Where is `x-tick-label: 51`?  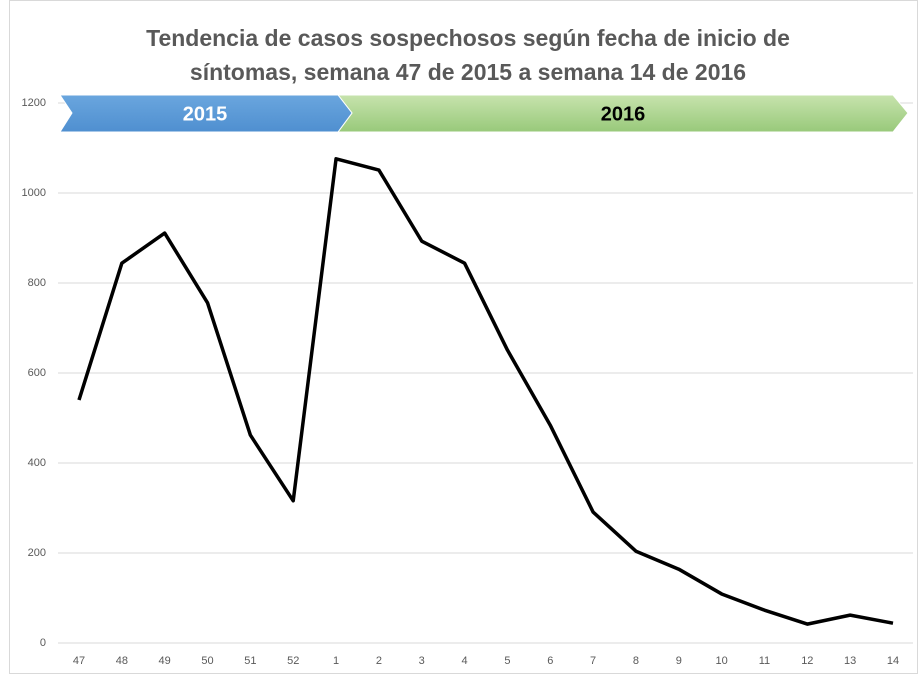
x-tick-label: 51 is located at coordinates (250, 661).